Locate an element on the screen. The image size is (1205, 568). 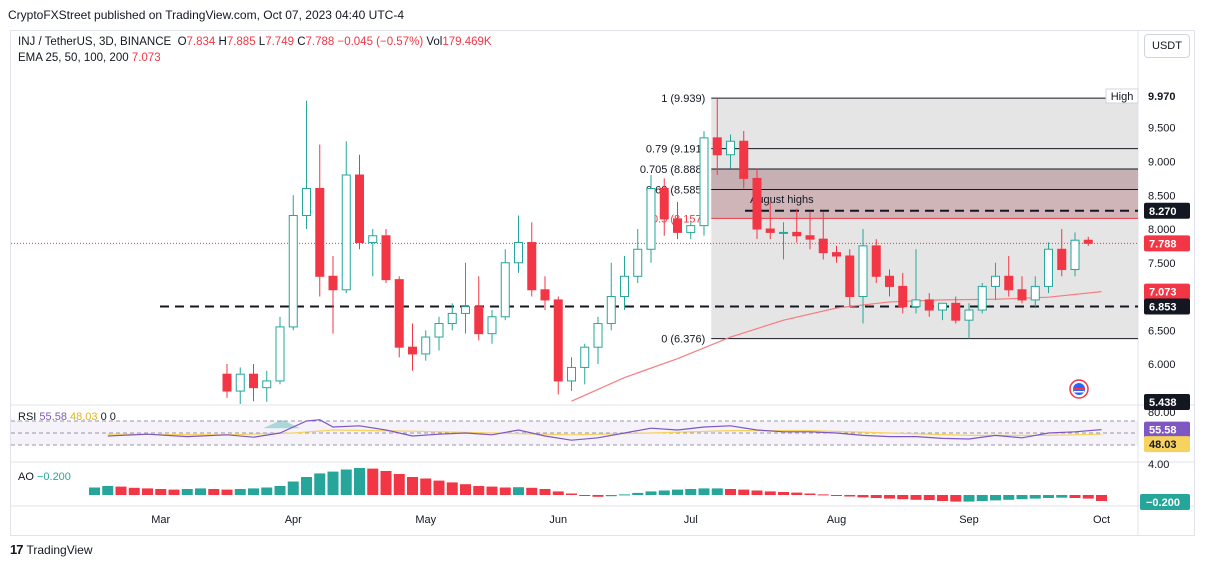
ao-value: −0.200 is located at coordinates (53, 477).